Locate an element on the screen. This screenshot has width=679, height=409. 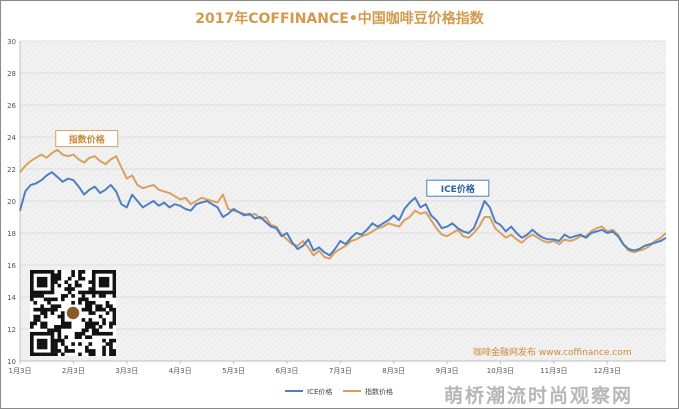
chart-title: 2017年COFFINANCE•中国咖啡豆价格指数 is located at coordinates (339, 19).